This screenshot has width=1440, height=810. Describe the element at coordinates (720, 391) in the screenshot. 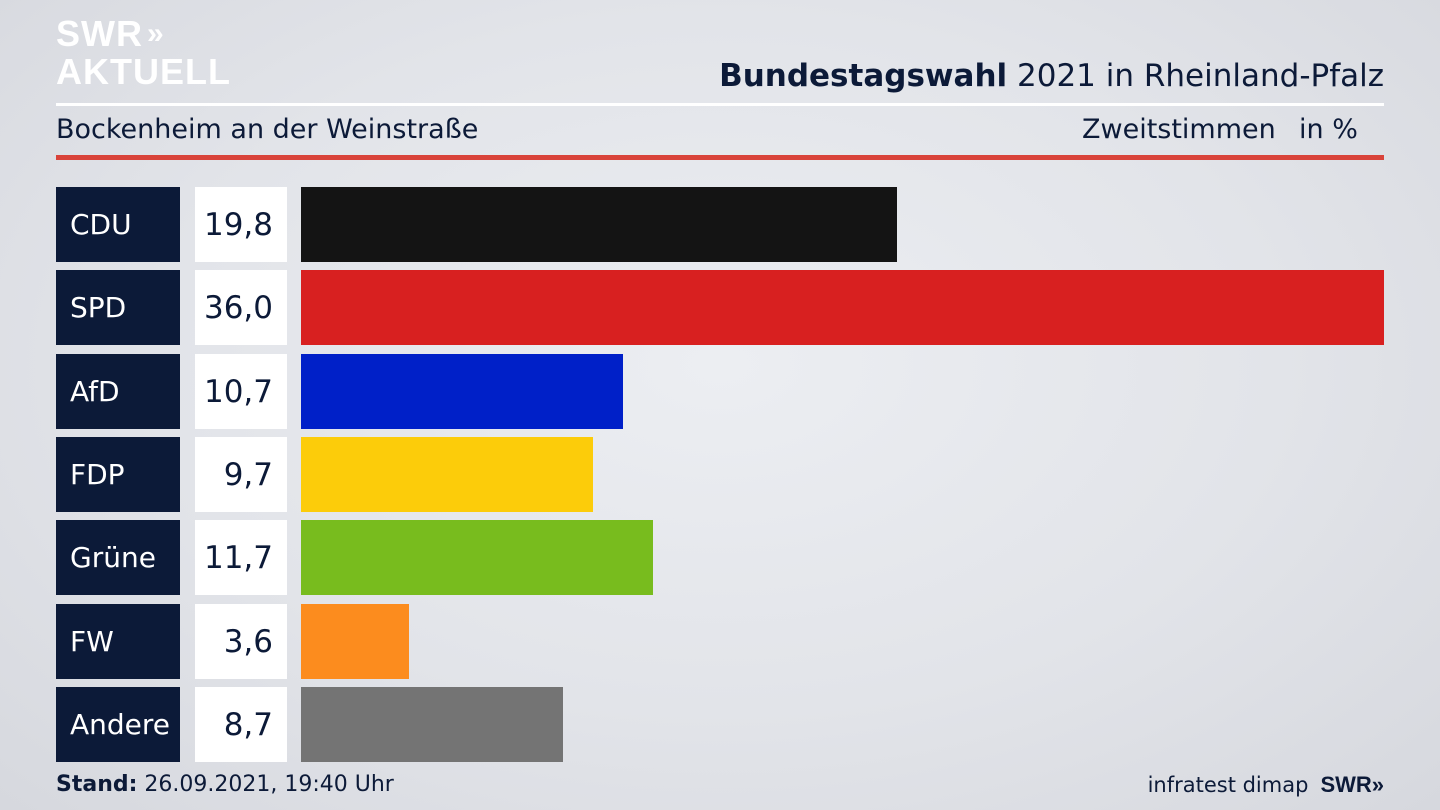

I see `bar-row: AfD 10,7` at that location.